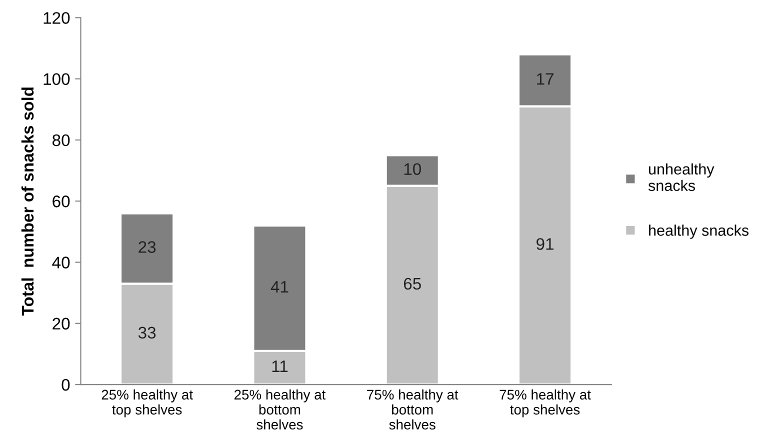  I want to click on x-tick-label: 25% healthy at top shelves, so click(147, 403).